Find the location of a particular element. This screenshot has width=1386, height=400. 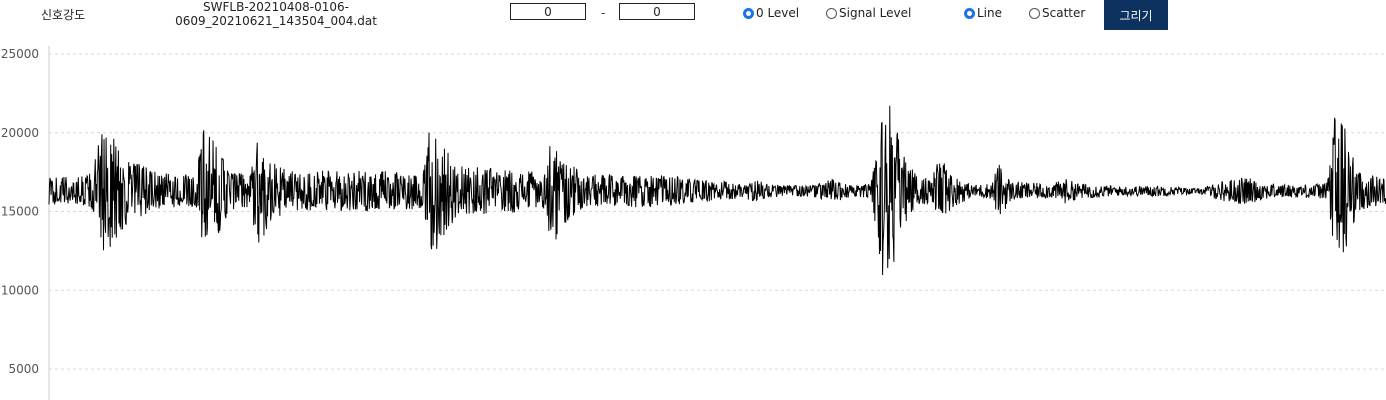

radio-signal-level: Signal Level is located at coordinates (868, 13).